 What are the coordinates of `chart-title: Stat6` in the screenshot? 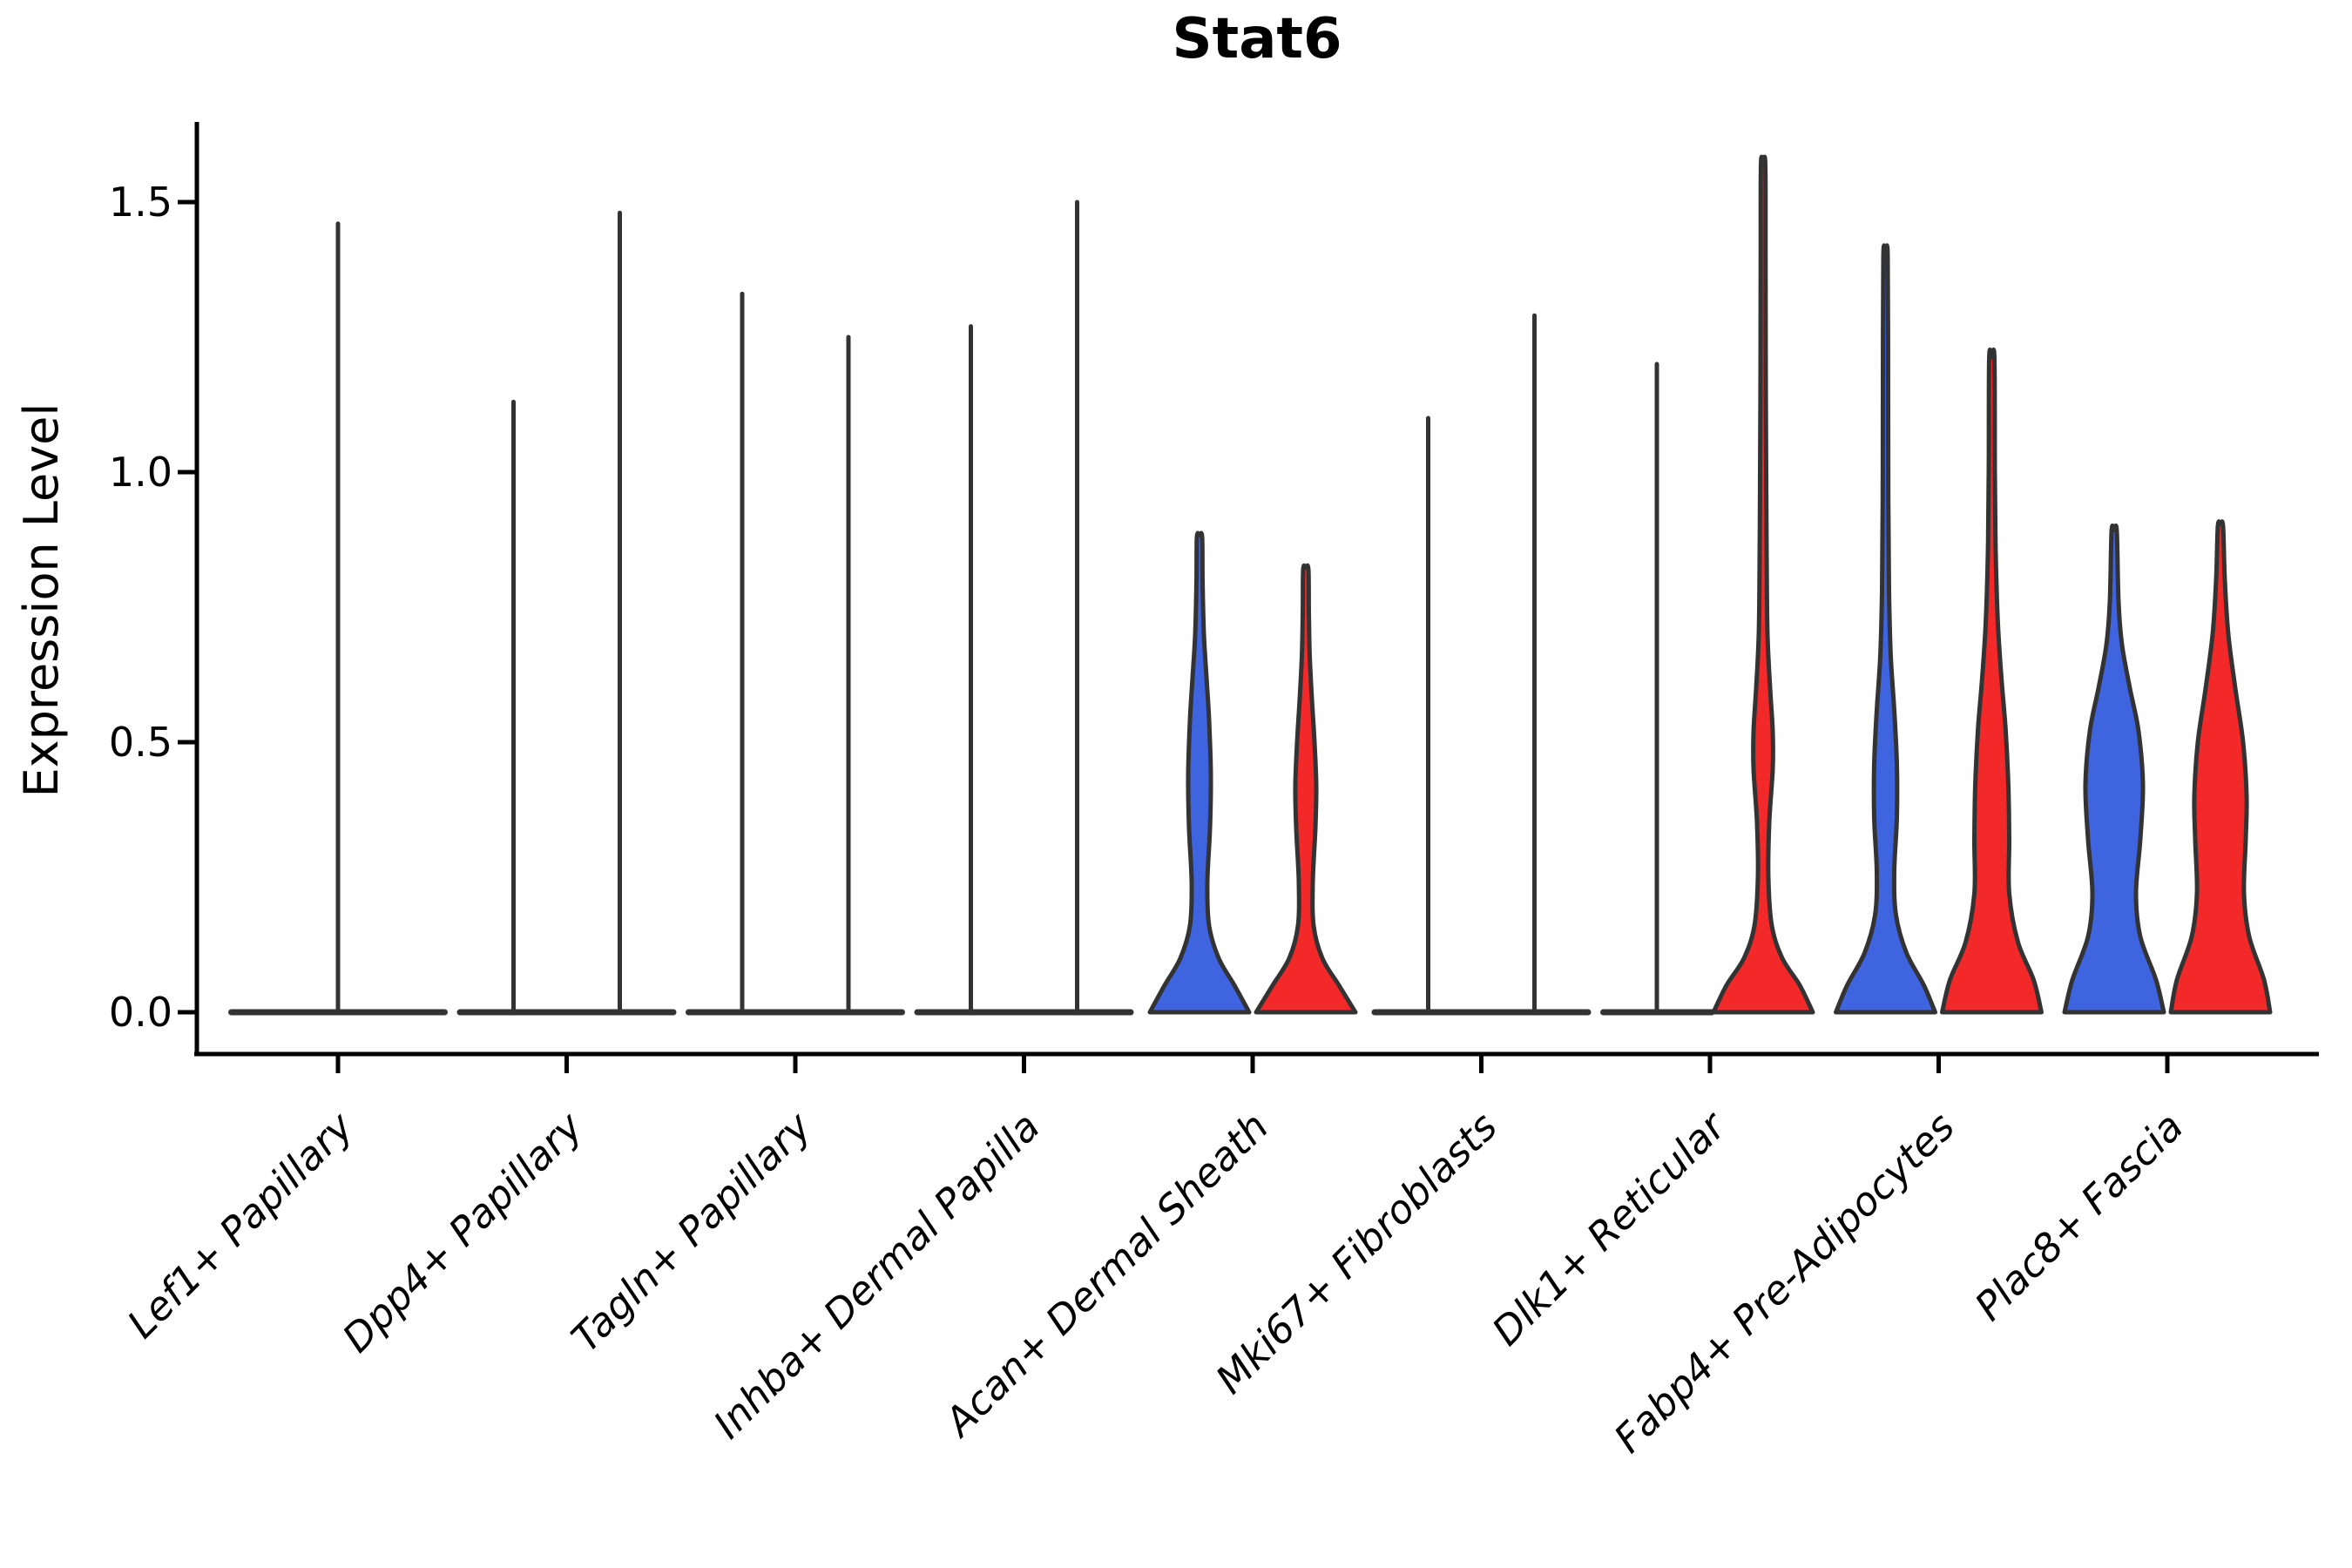 It's located at (1257, 39).